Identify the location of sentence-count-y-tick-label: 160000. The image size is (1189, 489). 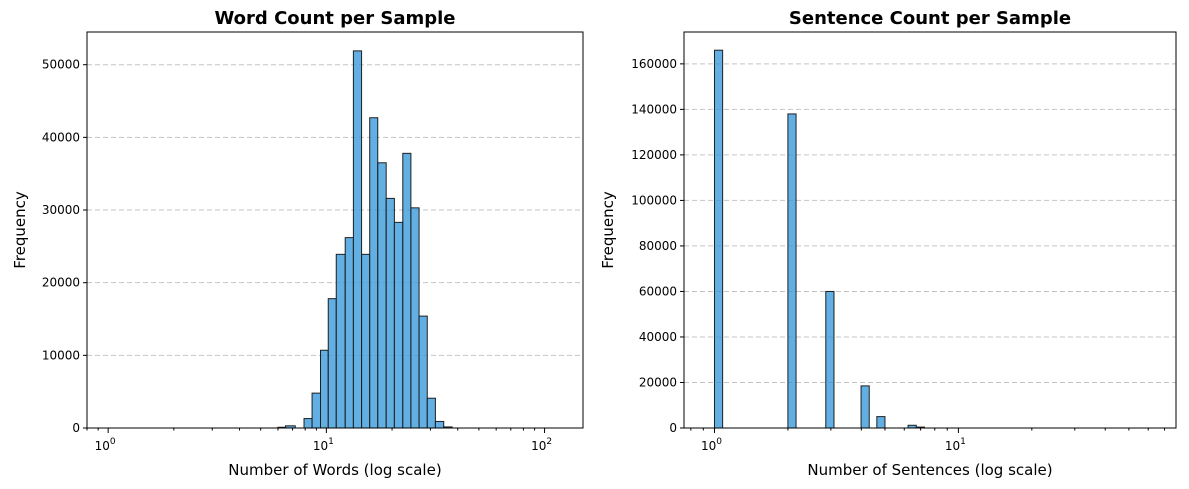
(654, 64).